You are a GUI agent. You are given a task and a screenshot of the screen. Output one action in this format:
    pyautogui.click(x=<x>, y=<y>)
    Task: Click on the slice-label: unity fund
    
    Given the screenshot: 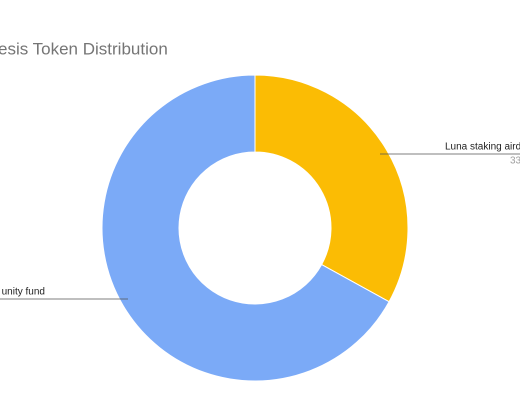 What is the action you would take?
    pyautogui.click(x=23, y=292)
    